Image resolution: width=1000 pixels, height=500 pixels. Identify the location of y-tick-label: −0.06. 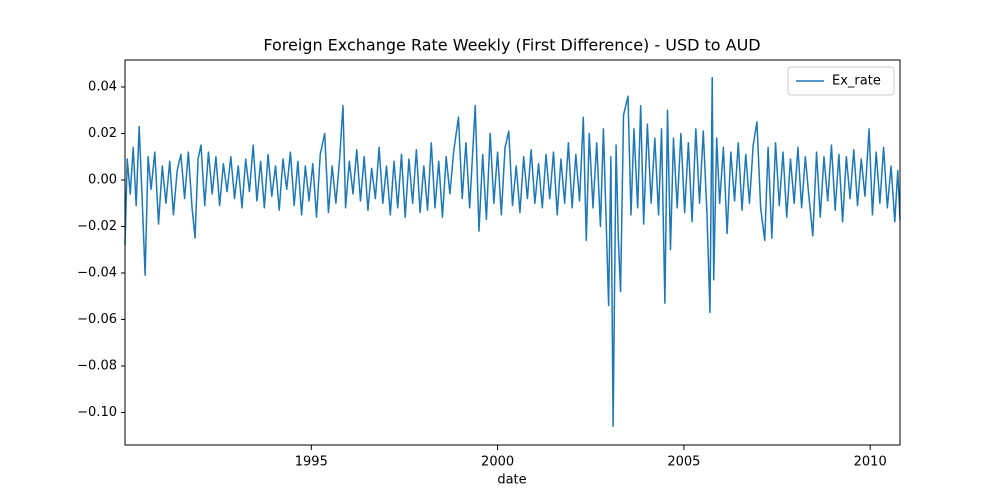
(97, 319).